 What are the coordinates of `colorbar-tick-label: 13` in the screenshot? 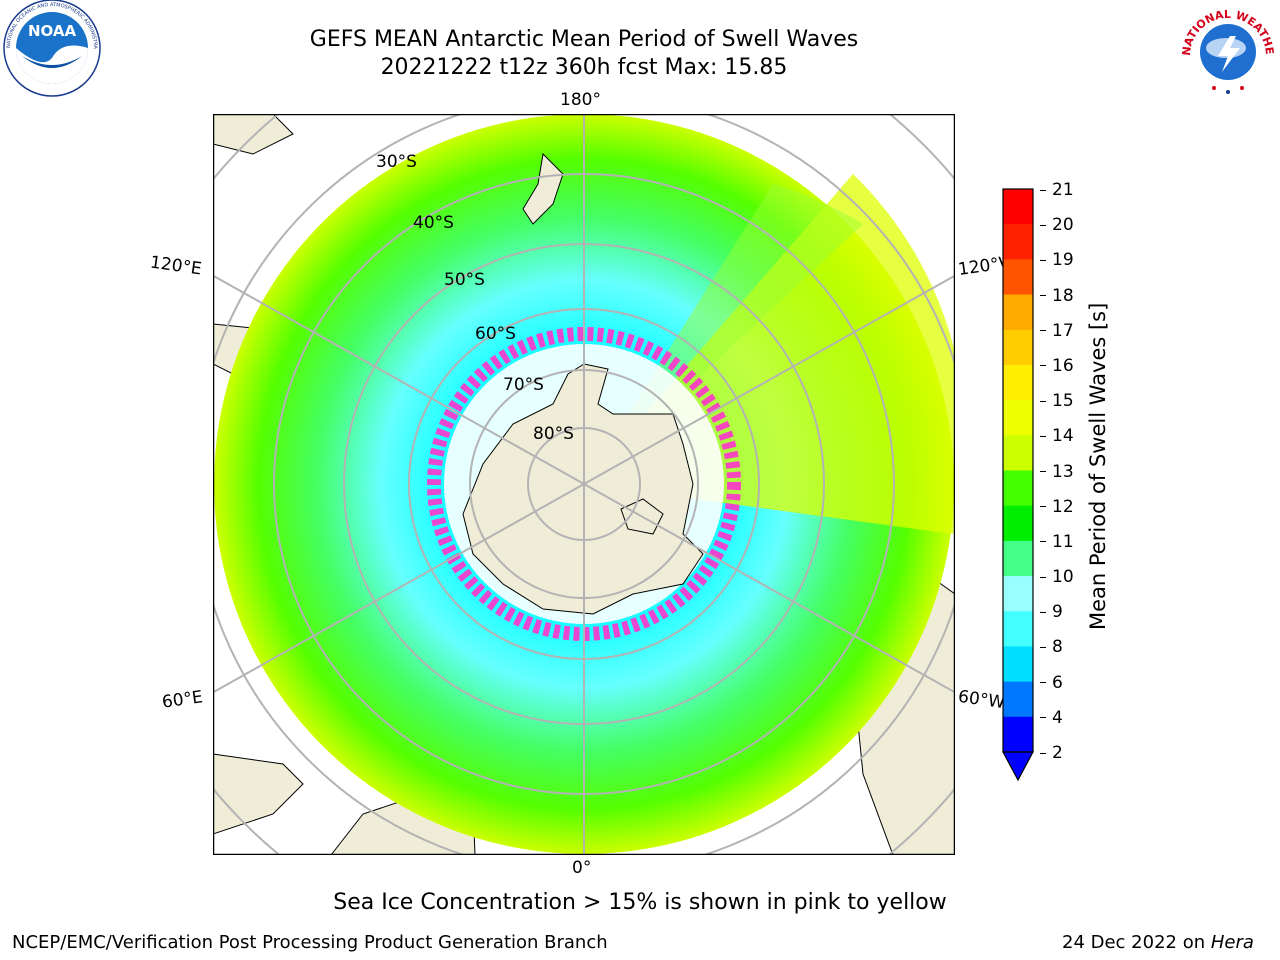 It's located at (1060, 472).